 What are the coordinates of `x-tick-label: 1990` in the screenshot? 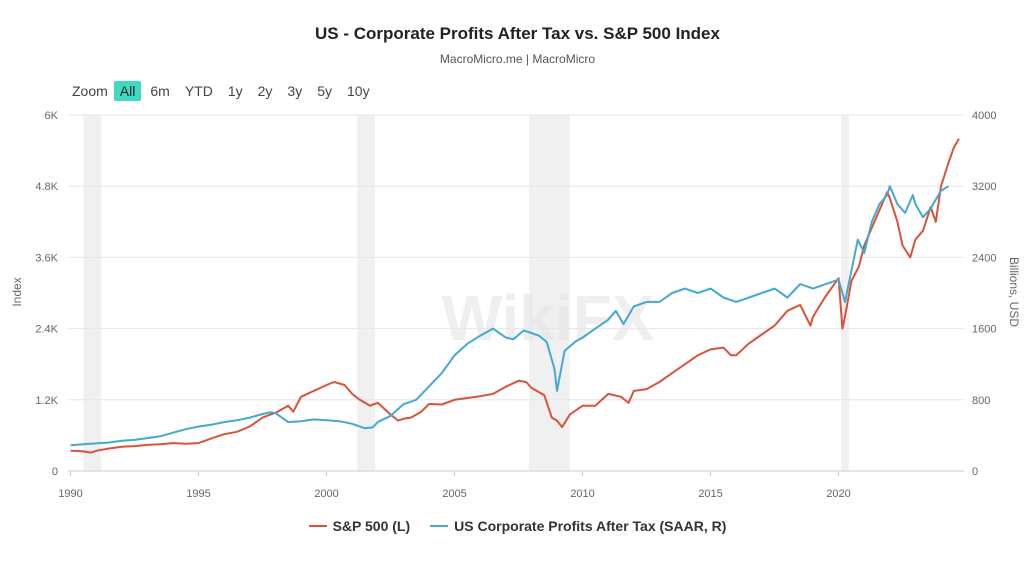 It's located at (70, 494).